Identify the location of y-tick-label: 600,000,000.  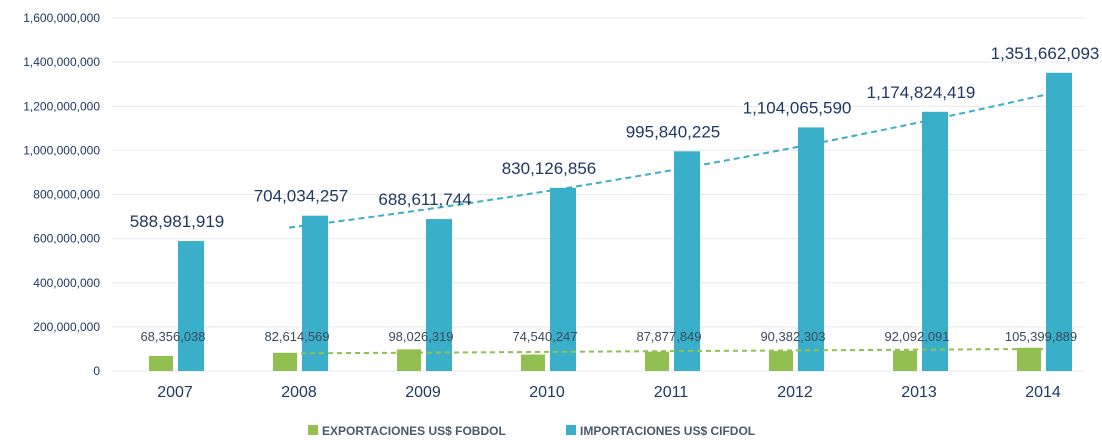
(66, 239).